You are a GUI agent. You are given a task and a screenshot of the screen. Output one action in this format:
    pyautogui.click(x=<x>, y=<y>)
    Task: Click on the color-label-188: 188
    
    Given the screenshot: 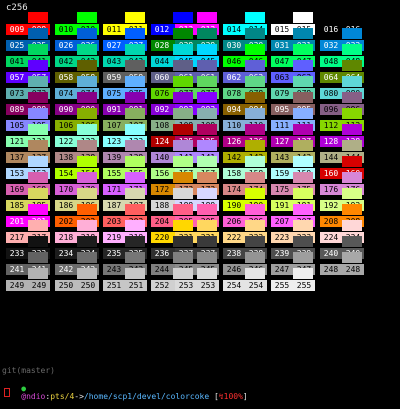 What is the action you would take?
    pyautogui.click(x=162, y=205)
    